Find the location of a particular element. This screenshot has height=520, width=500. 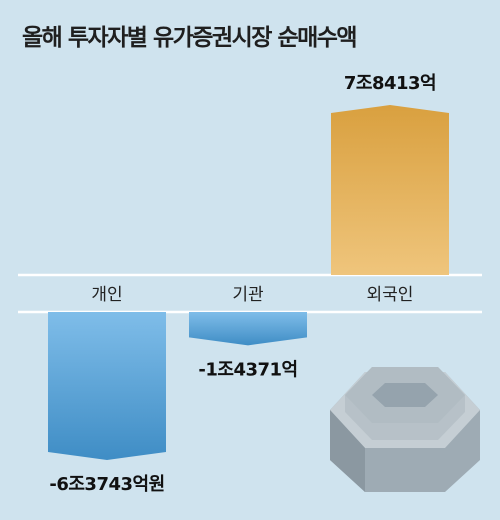

data-label: -6조3743억원 is located at coordinates (106, 484).